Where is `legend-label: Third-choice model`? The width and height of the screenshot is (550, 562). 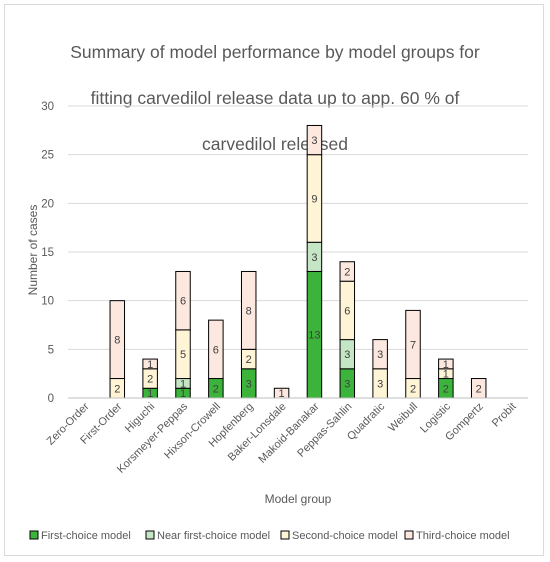
legend-label: Third-choice model is located at coordinates (463, 536).